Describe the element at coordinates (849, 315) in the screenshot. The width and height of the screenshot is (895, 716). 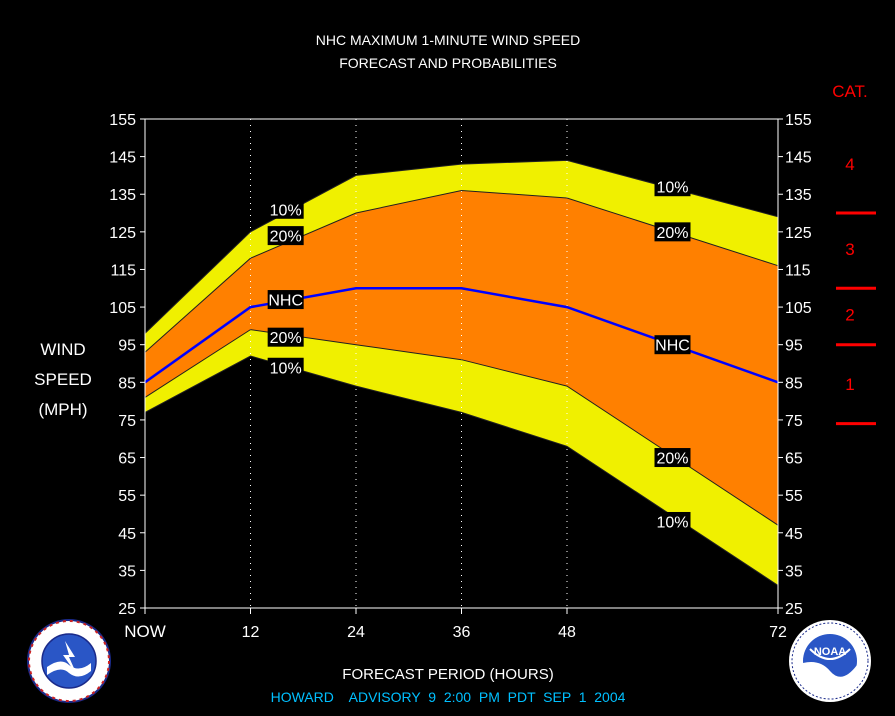
I see `category-label: 2` at that location.